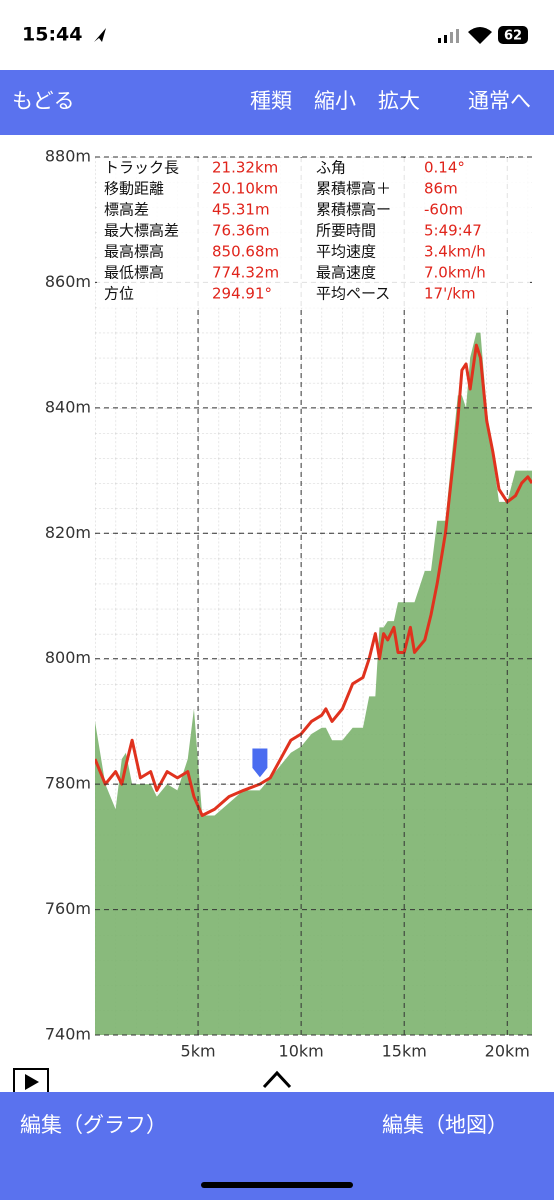 Image resolution: width=554 pixels, height=1200 pixels. Describe the element at coordinates (346, 231) in the screenshot. I see `stat-label: 所要時間` at that location.